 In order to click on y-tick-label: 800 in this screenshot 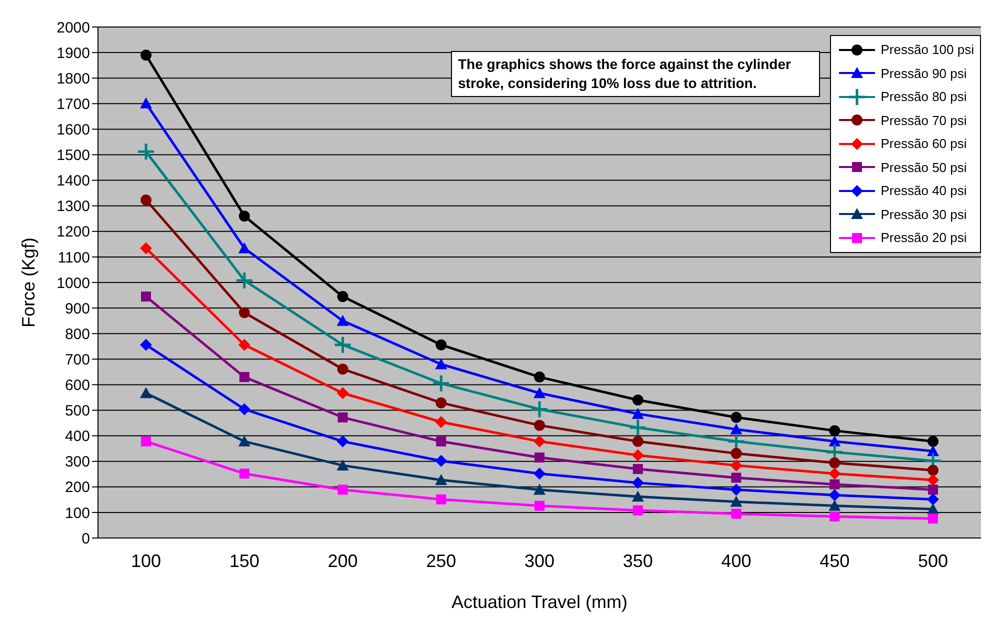, I will do `click(77, 334)`.